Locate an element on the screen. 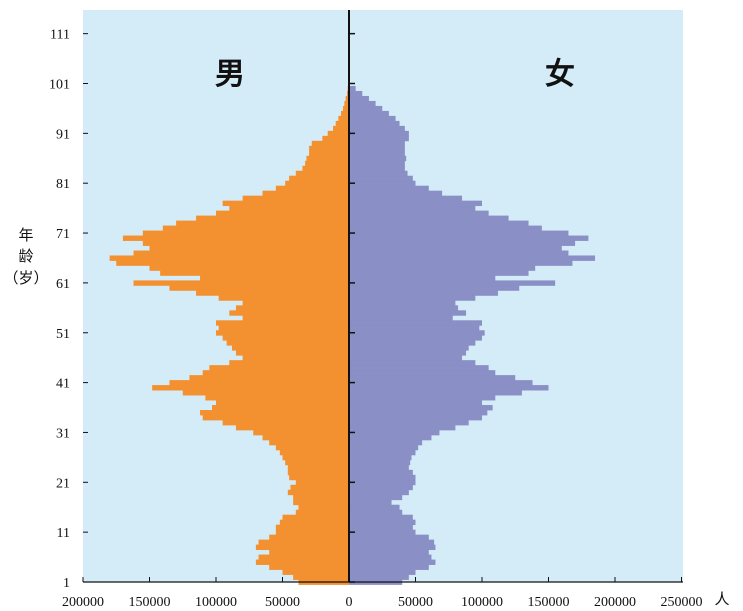 The image size is (743, 611). y-tick-label: 11 is located at coordinates (63, 533).